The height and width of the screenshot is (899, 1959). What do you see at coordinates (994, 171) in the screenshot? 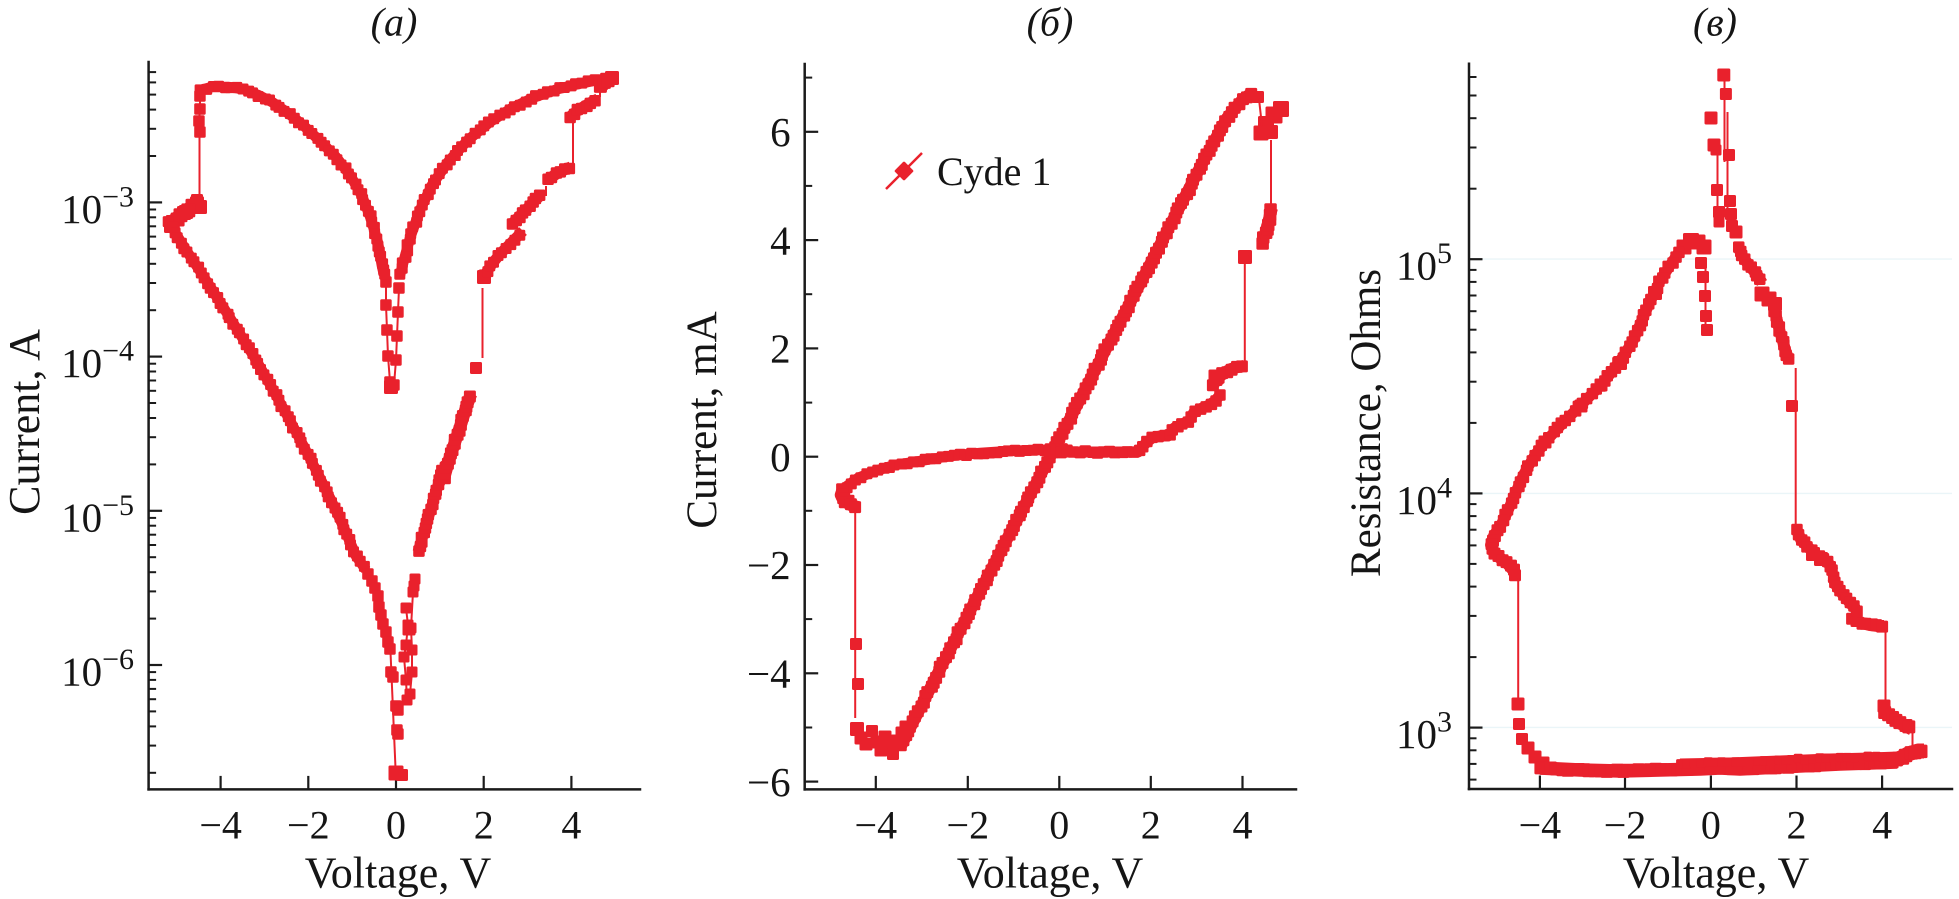
I see `svg-text: Cyde 1` at bounding box center [994, 171].